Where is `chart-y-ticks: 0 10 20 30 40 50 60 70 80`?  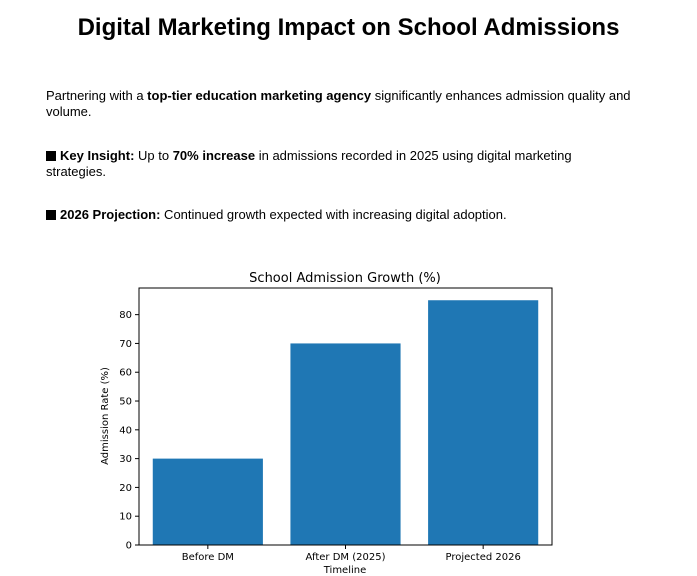
chart-y-ticks: 0 10 20 30 40 50 60 70 80 is located at coordinates (129, 431).